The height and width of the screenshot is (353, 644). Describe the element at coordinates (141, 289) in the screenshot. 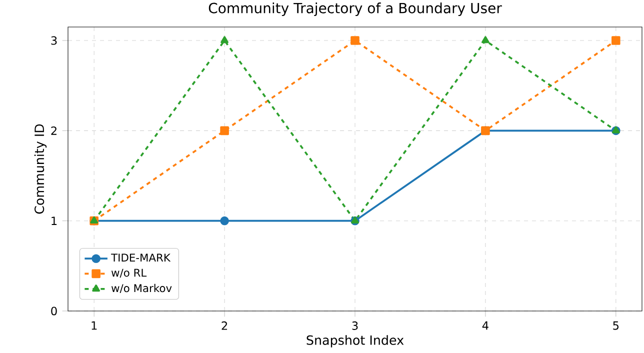

I see `legend-label: w/o Markov` at that location.